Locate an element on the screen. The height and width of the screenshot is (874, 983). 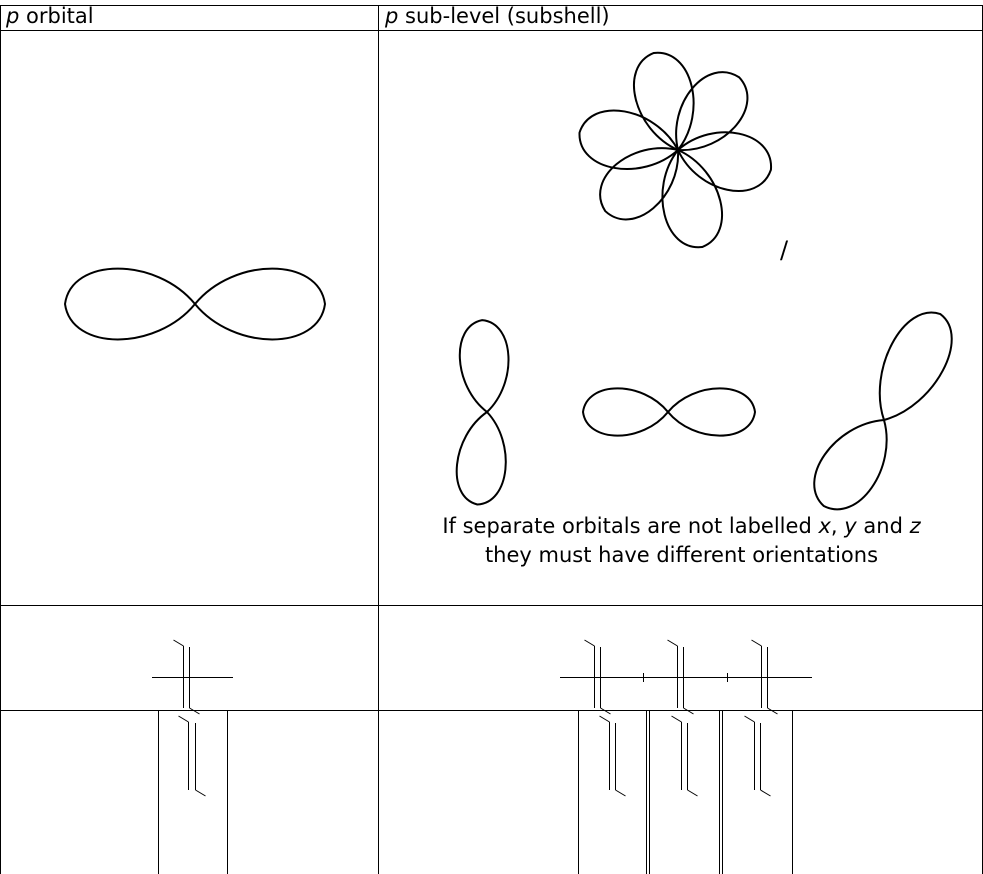
axis-letter: y is located at coordinates (850, 526).